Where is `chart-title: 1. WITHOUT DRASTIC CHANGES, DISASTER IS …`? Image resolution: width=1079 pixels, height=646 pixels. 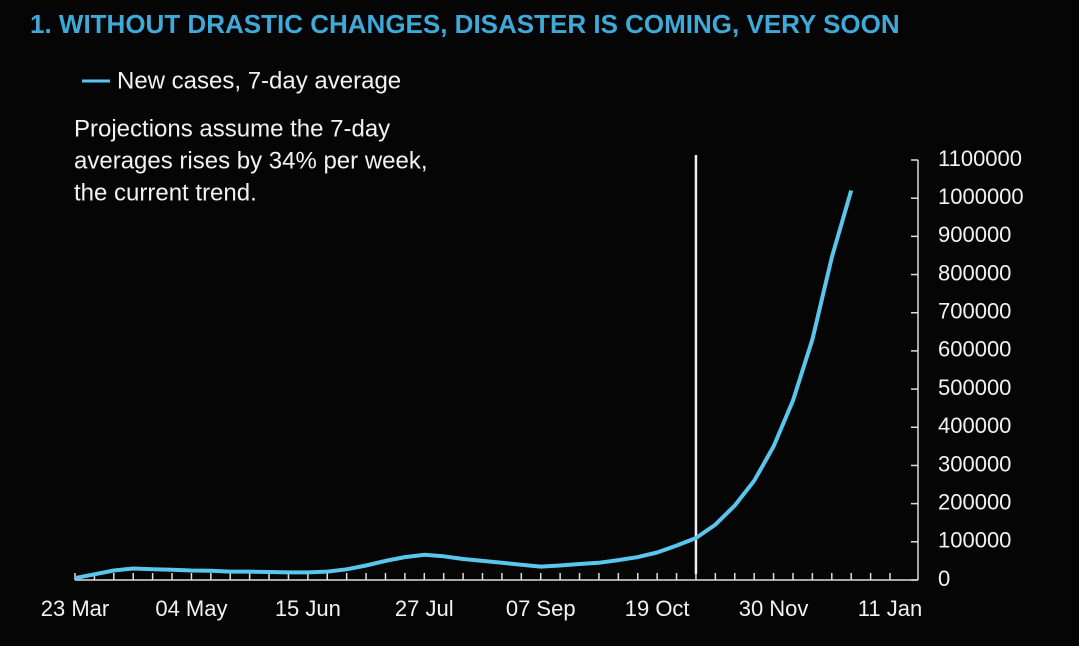
chart-title: 1. WITHOUT DRASTIC CHANGES, DISASTER IS … is located at coordinates (465, 24).